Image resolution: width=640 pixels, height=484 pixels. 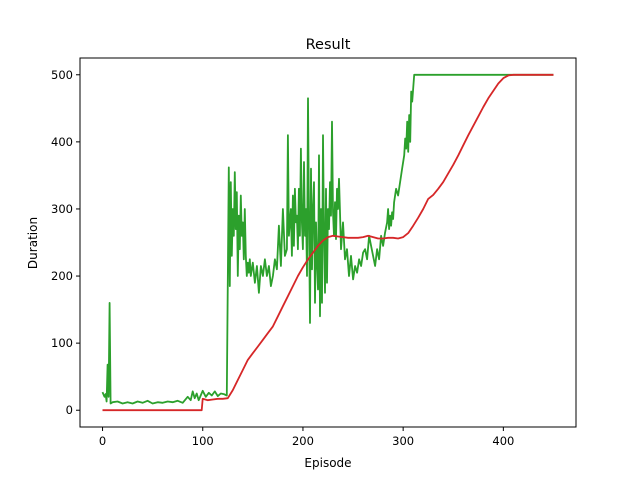 I want to click on x-tick-label: 200, so click(x=303, y=441).